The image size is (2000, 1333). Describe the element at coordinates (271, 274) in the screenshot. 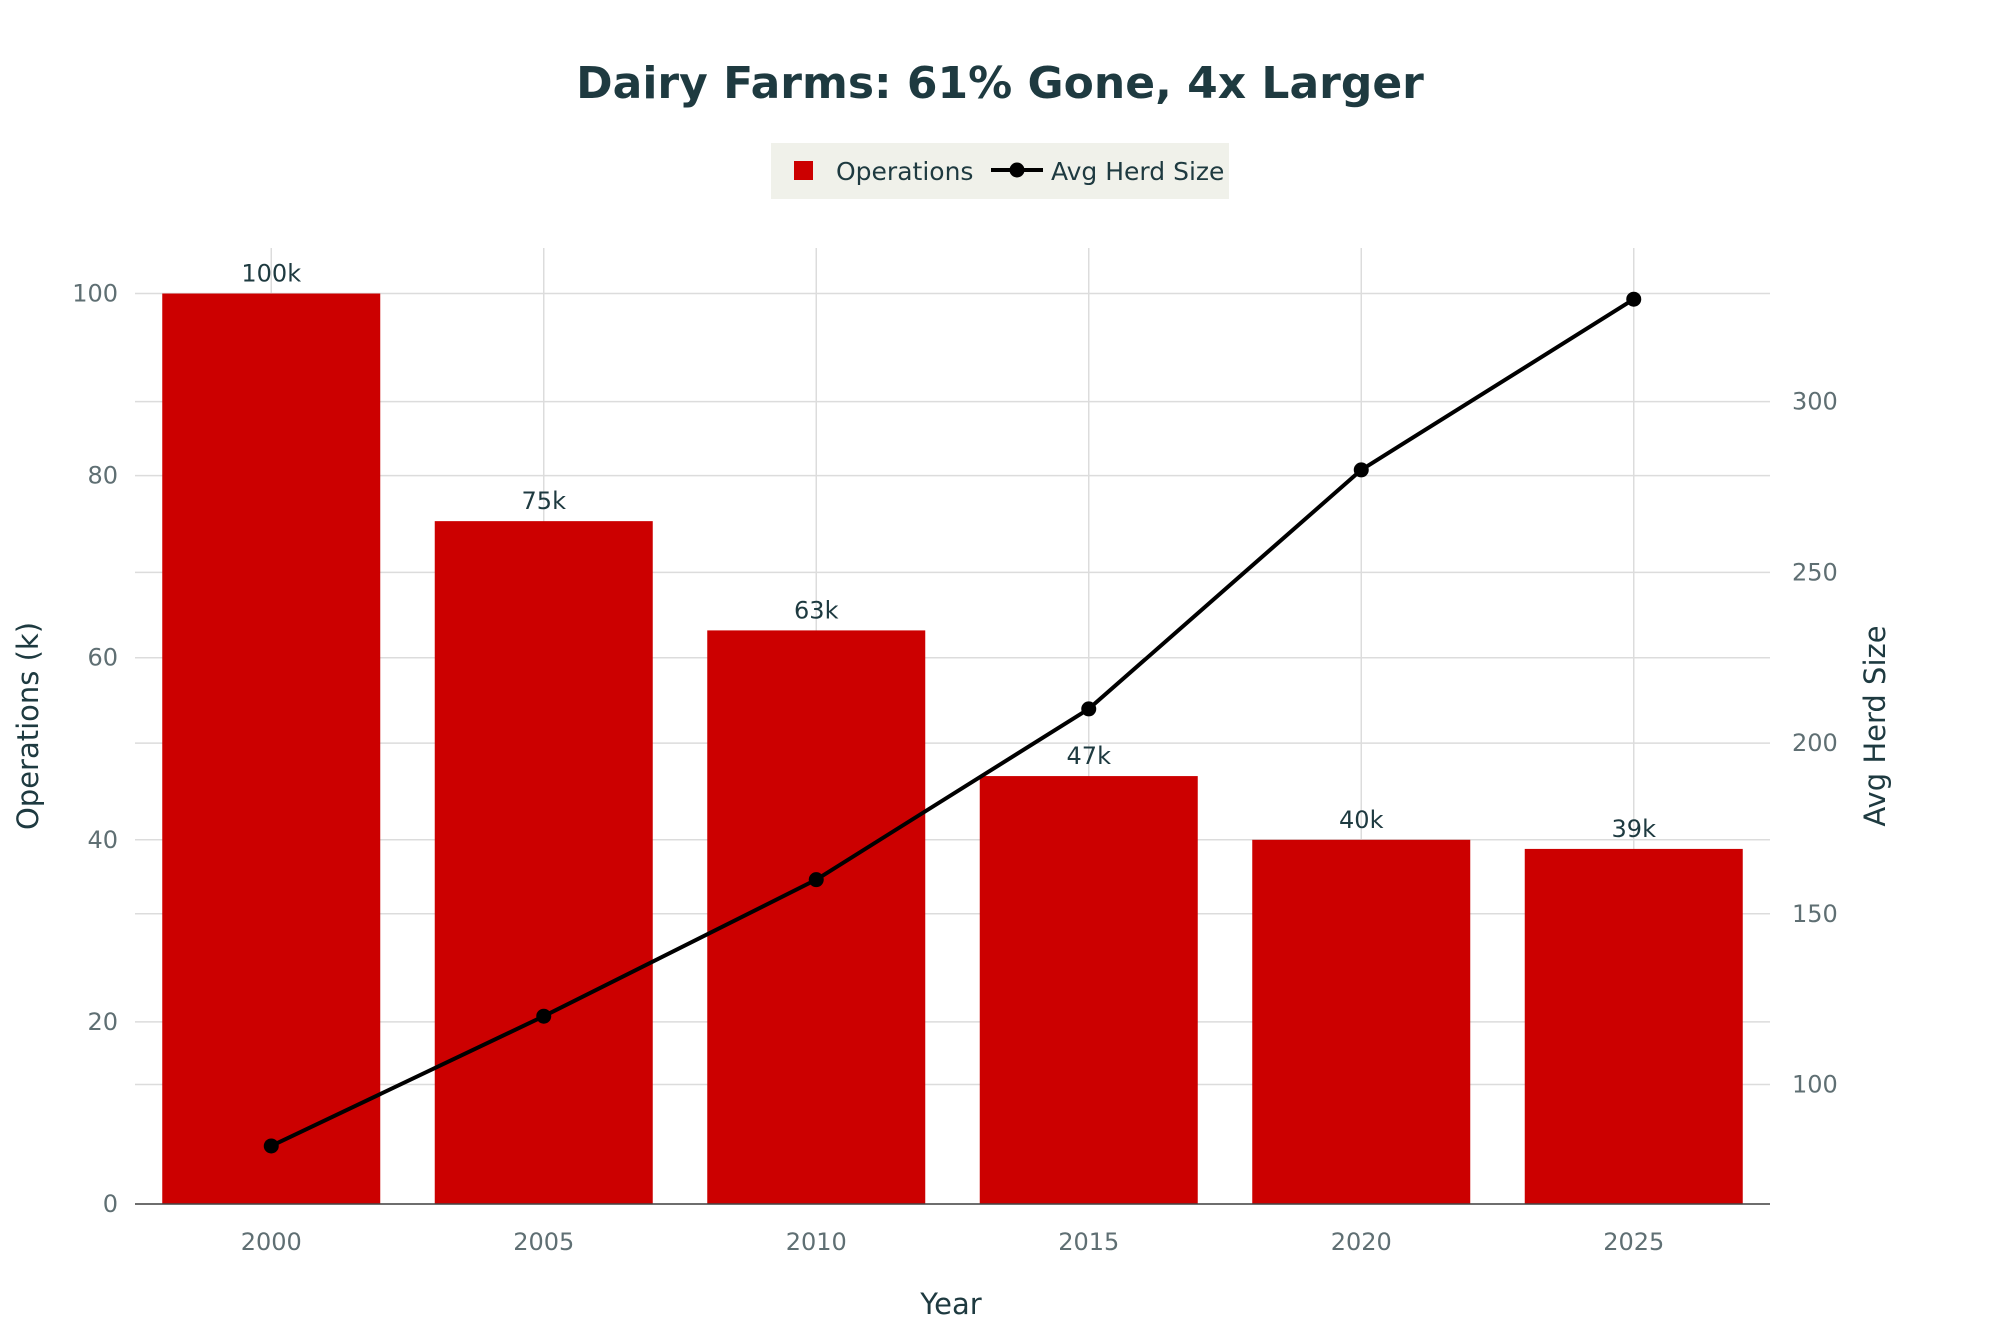

I see `bar-label-2000: 100k` at that location.